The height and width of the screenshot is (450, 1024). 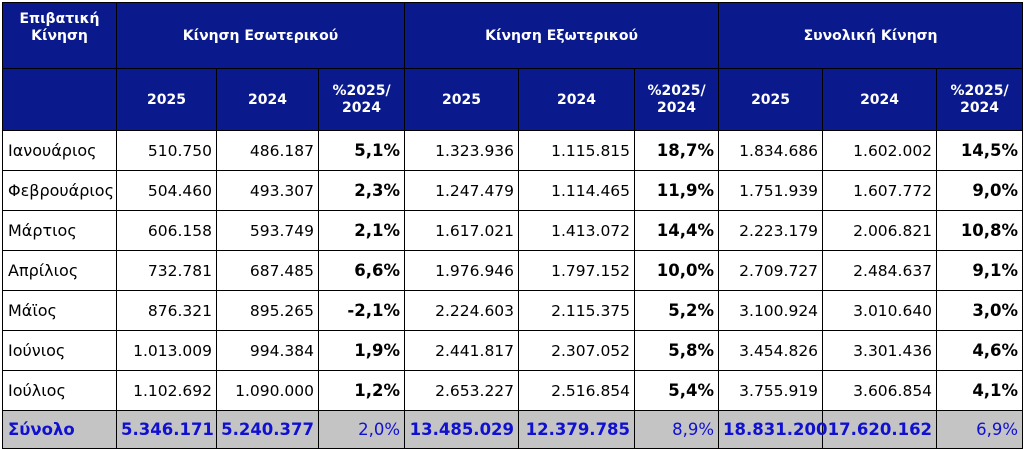 I want to click on international-value-2024-cell: 2.115.375, so click(x=577, y=310).